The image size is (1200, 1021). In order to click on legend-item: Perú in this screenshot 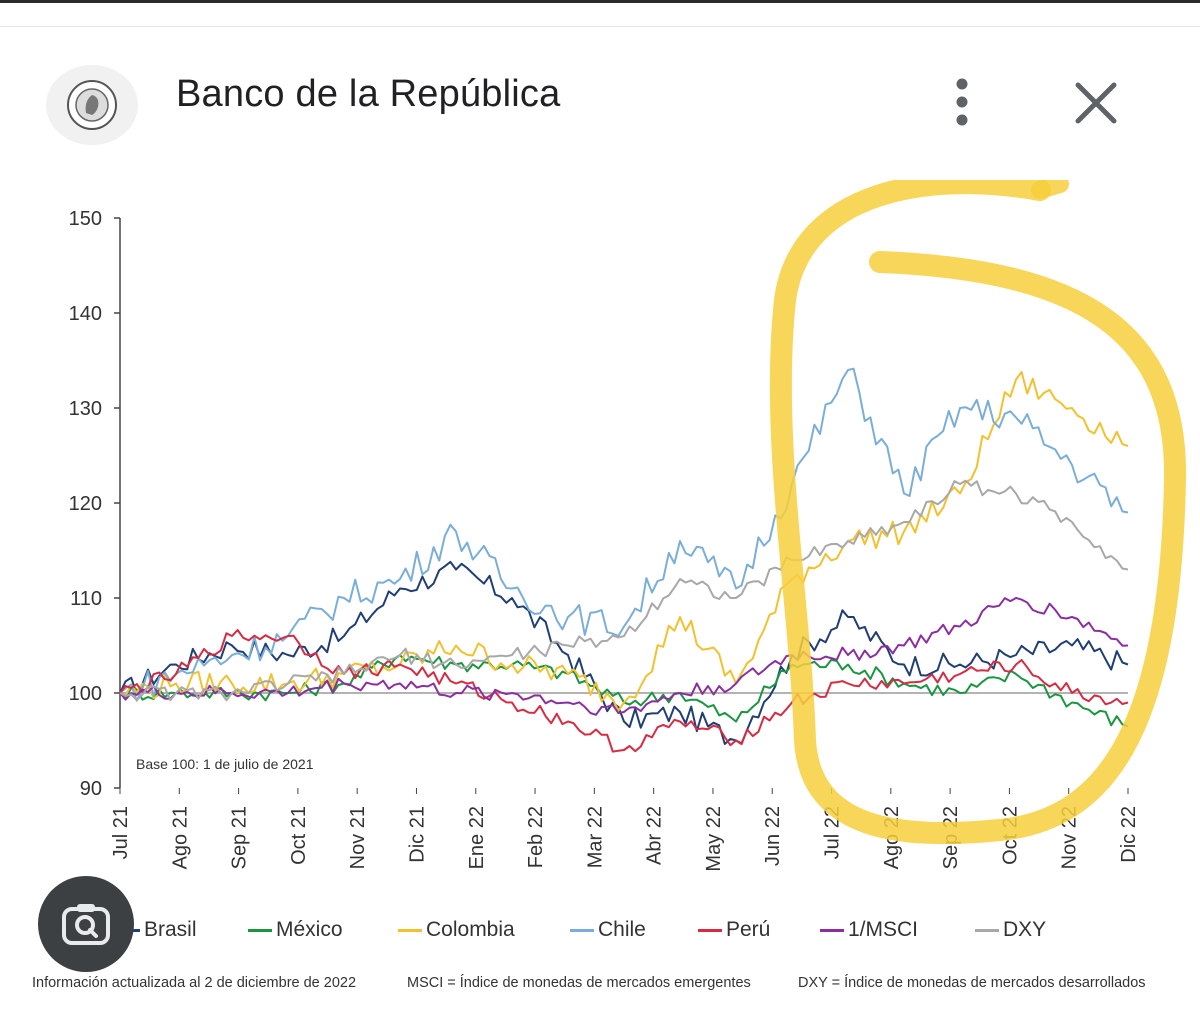, I will do `click(734, 930)`.